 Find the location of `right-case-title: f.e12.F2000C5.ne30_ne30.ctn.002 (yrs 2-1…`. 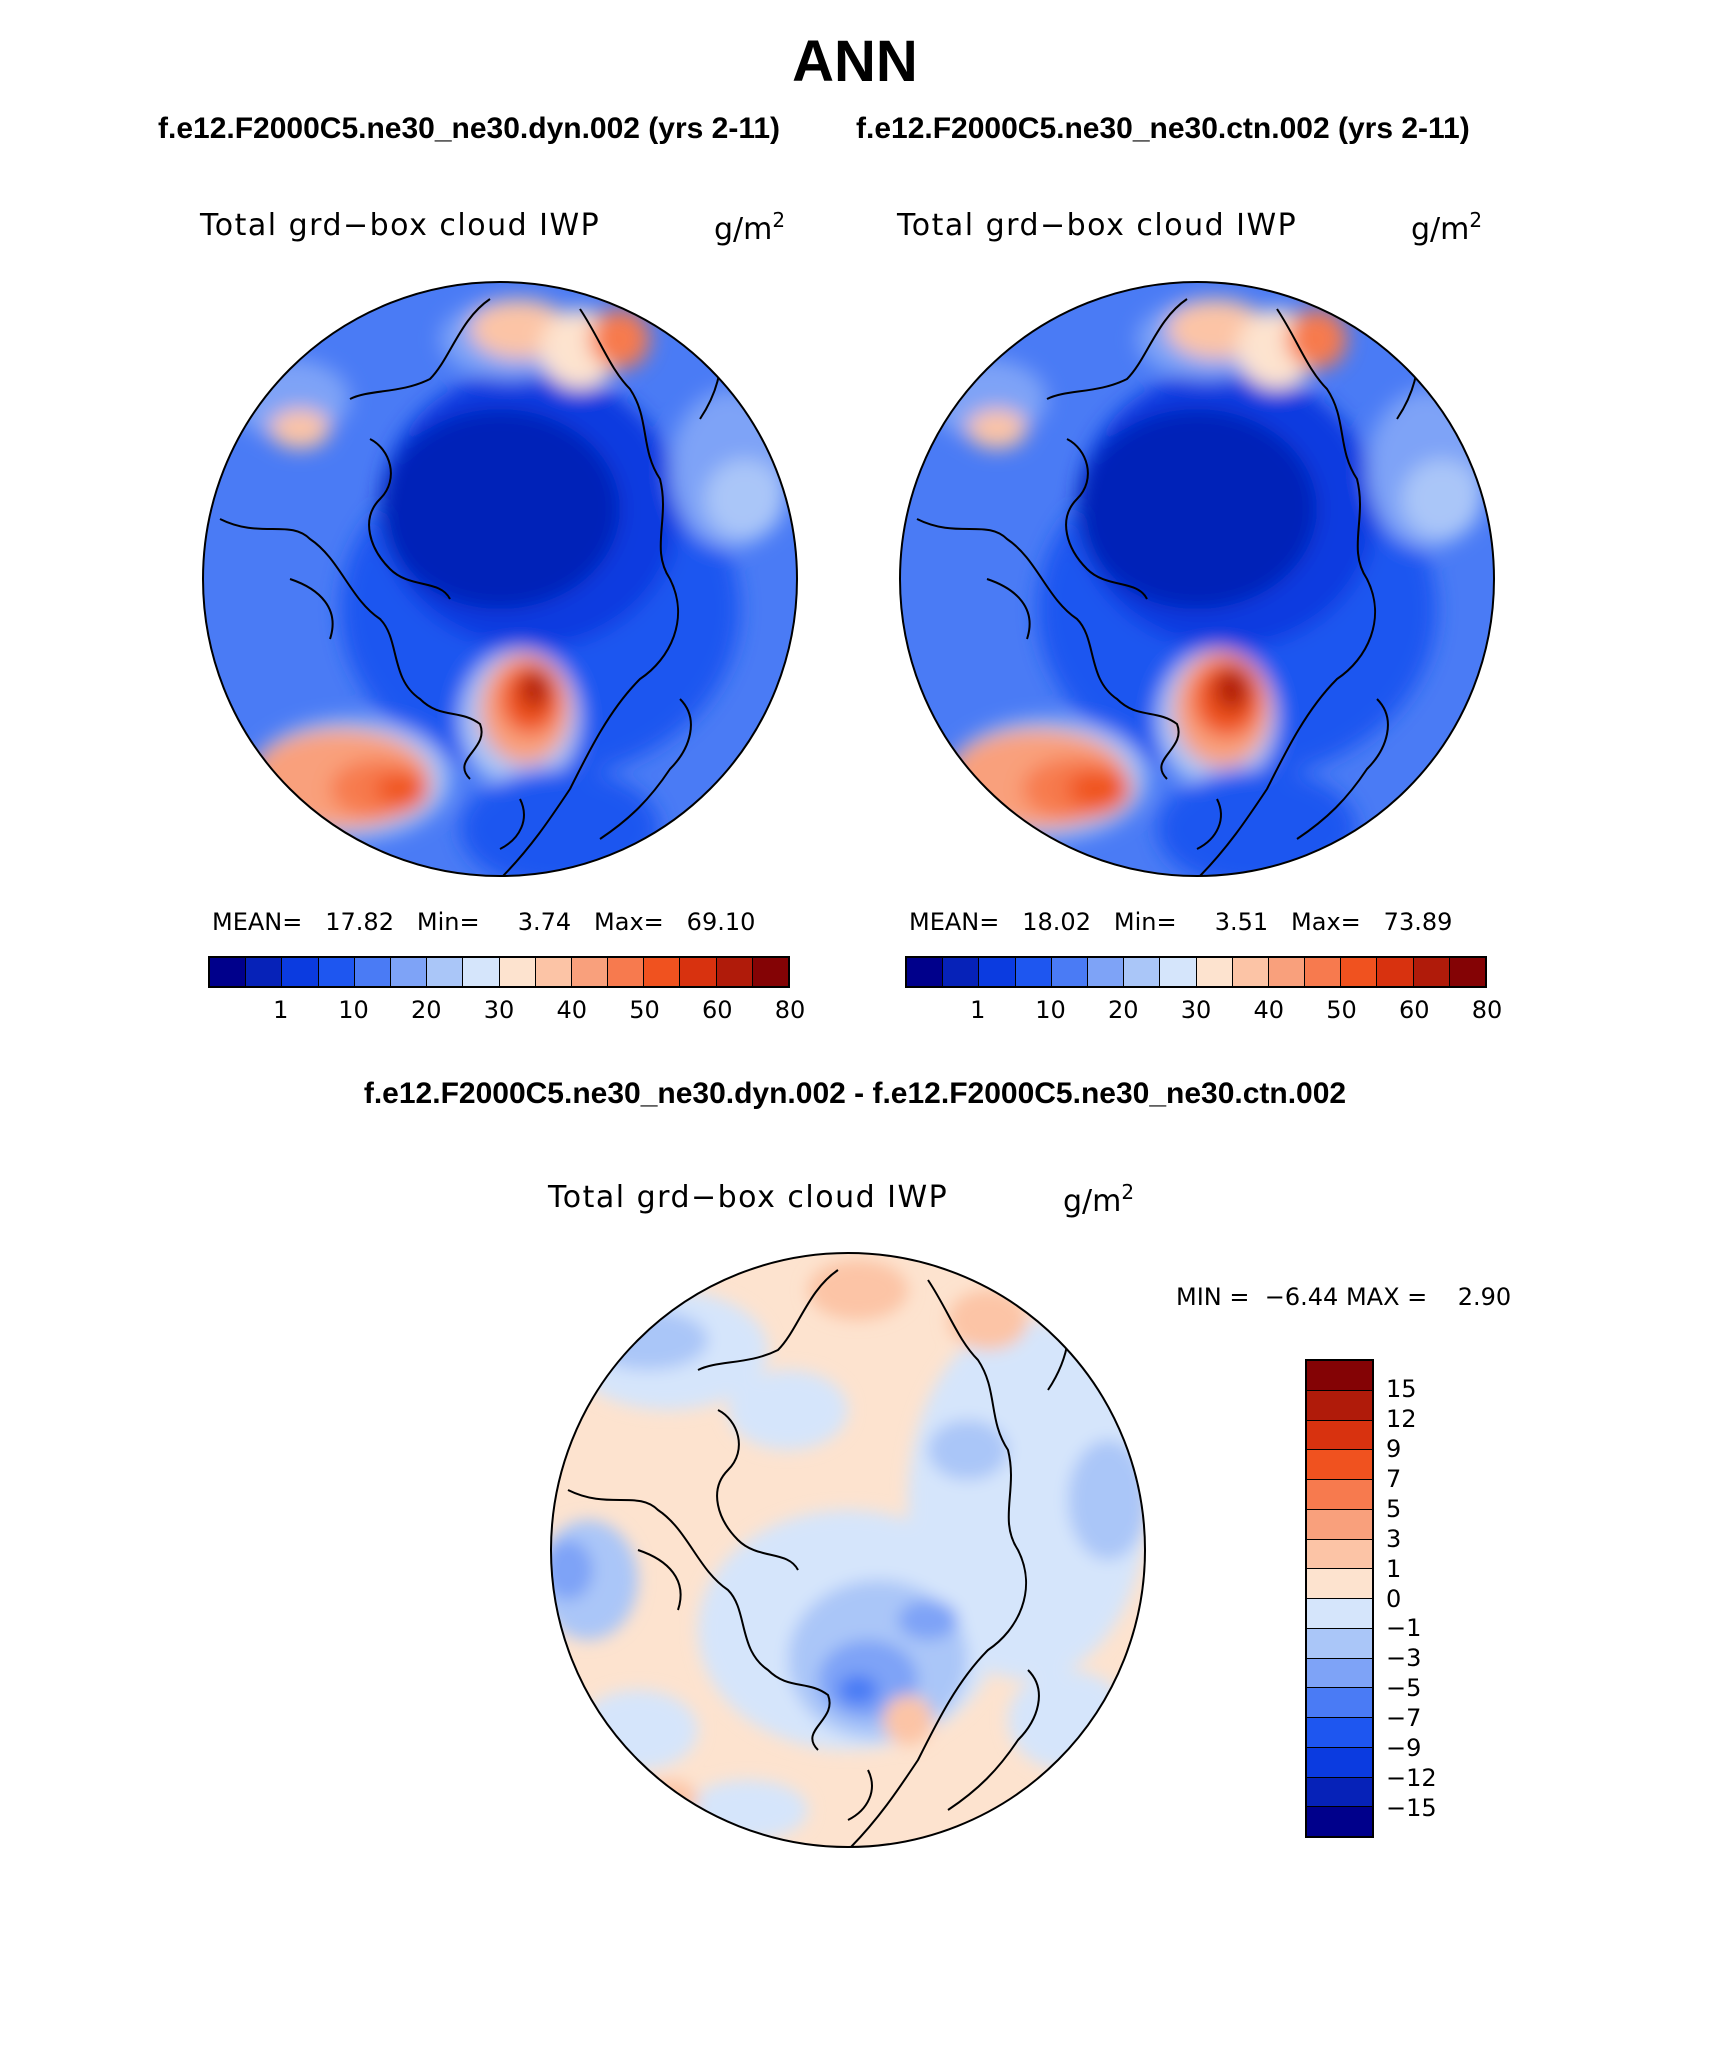

right-case-title: f.e12.F2000C5.ne30_ne30.ctn.002 (yrs 2-1… is located at coordinates (1163, 128).